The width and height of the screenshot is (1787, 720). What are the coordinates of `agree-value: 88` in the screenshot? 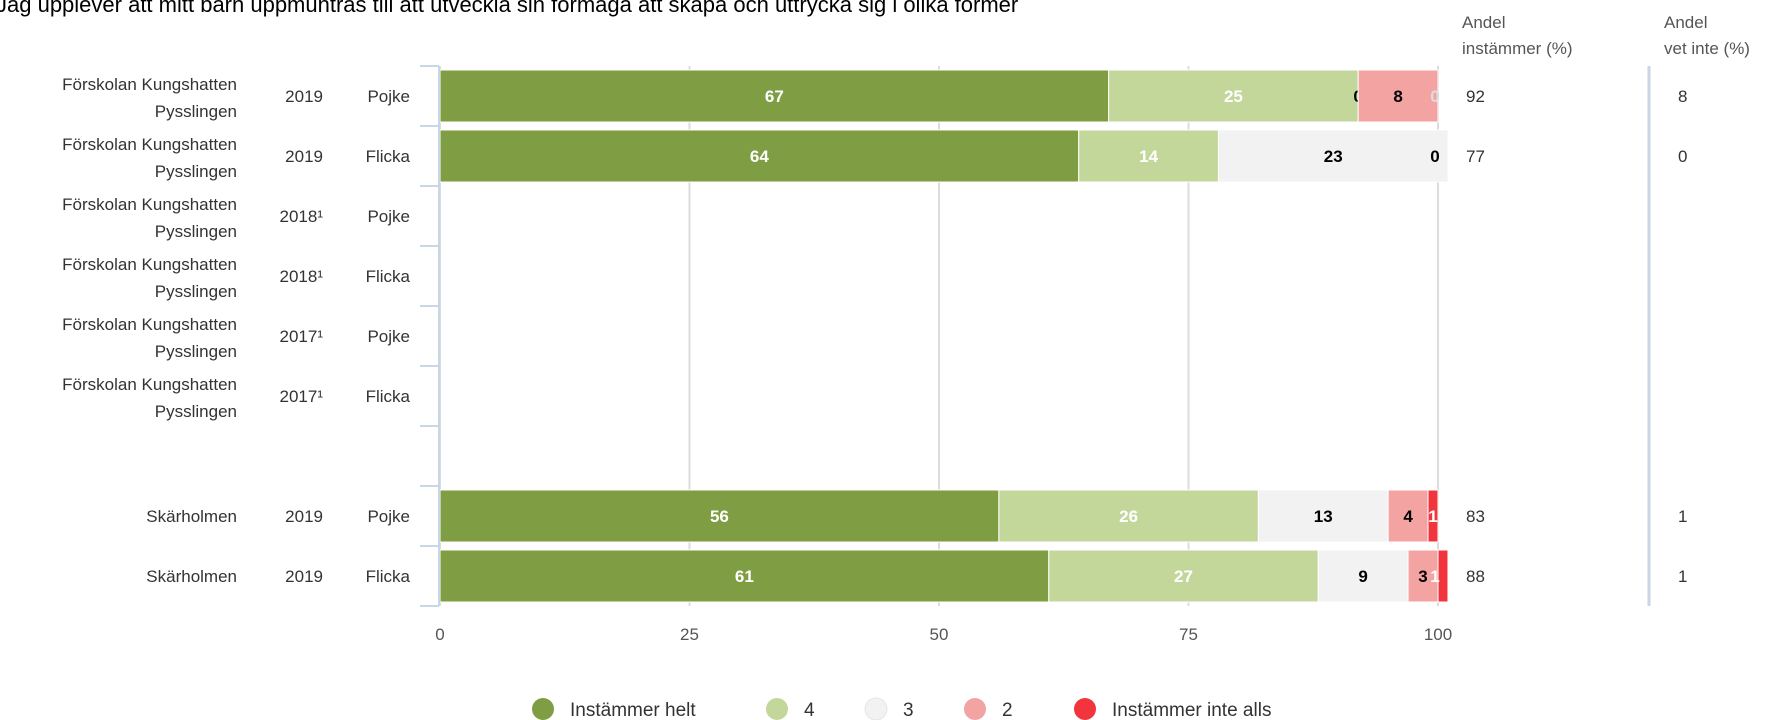 It's located at (1475, 576).